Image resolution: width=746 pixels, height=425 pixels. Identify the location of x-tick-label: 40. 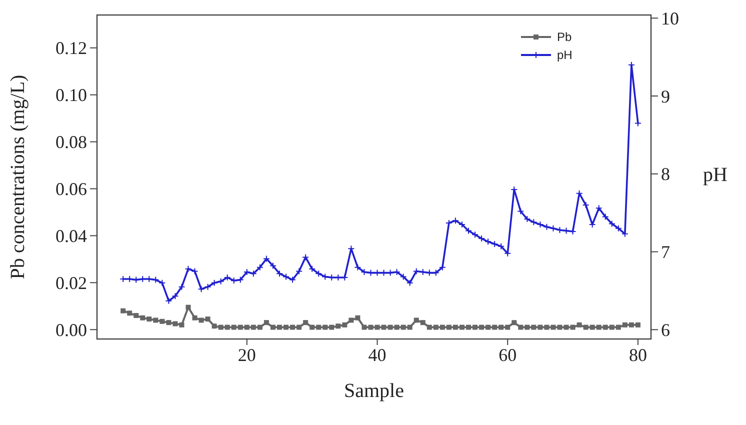
(377, 355).